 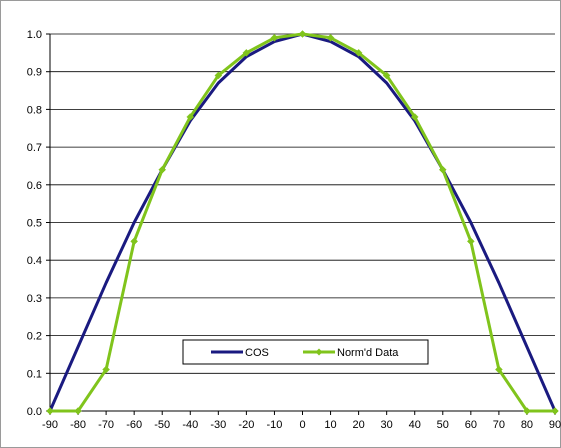 I want to click on y-axis-tick-labels: 0.0 0.1 0.2 0.3 0.4 0.5 0.6 0.7 0.8 0.9 1.0, so click(x=34, y=223).